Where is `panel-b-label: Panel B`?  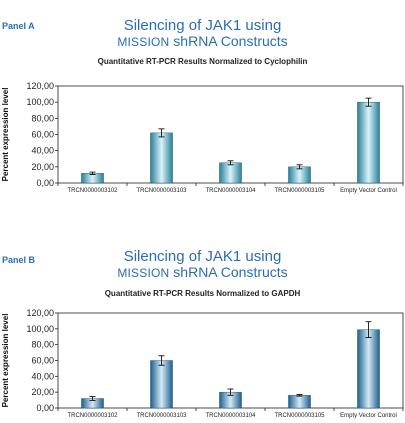 panel-b-label: Panel B is located at coordinates (19, 260).